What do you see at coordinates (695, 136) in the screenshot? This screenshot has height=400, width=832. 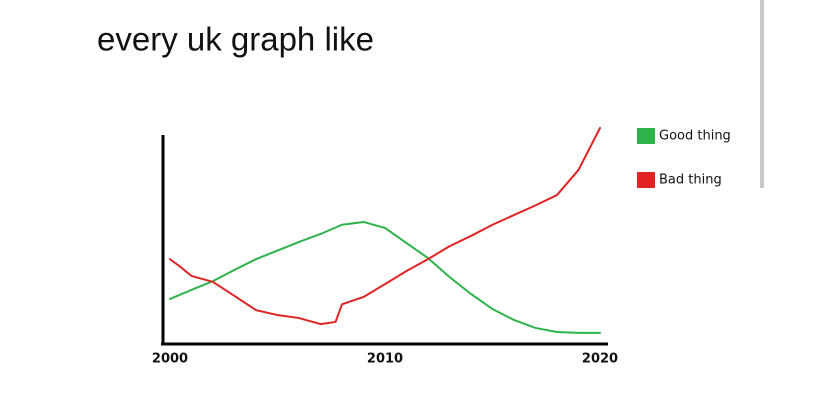 I see `legend-label: Good thing` at bounding box center [695, 136].